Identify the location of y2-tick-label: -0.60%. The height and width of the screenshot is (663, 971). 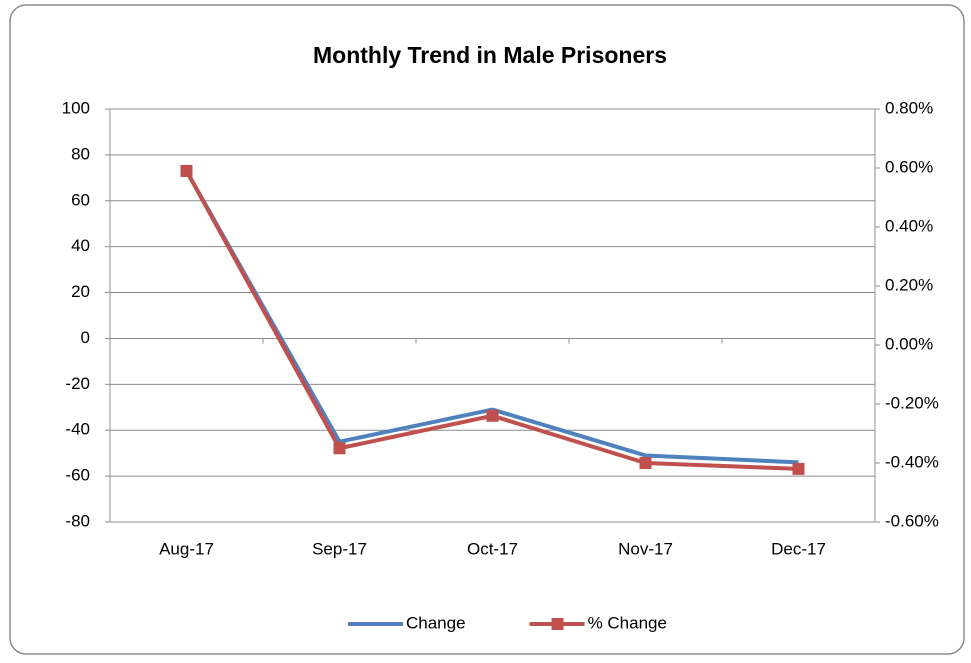
(912, 520).